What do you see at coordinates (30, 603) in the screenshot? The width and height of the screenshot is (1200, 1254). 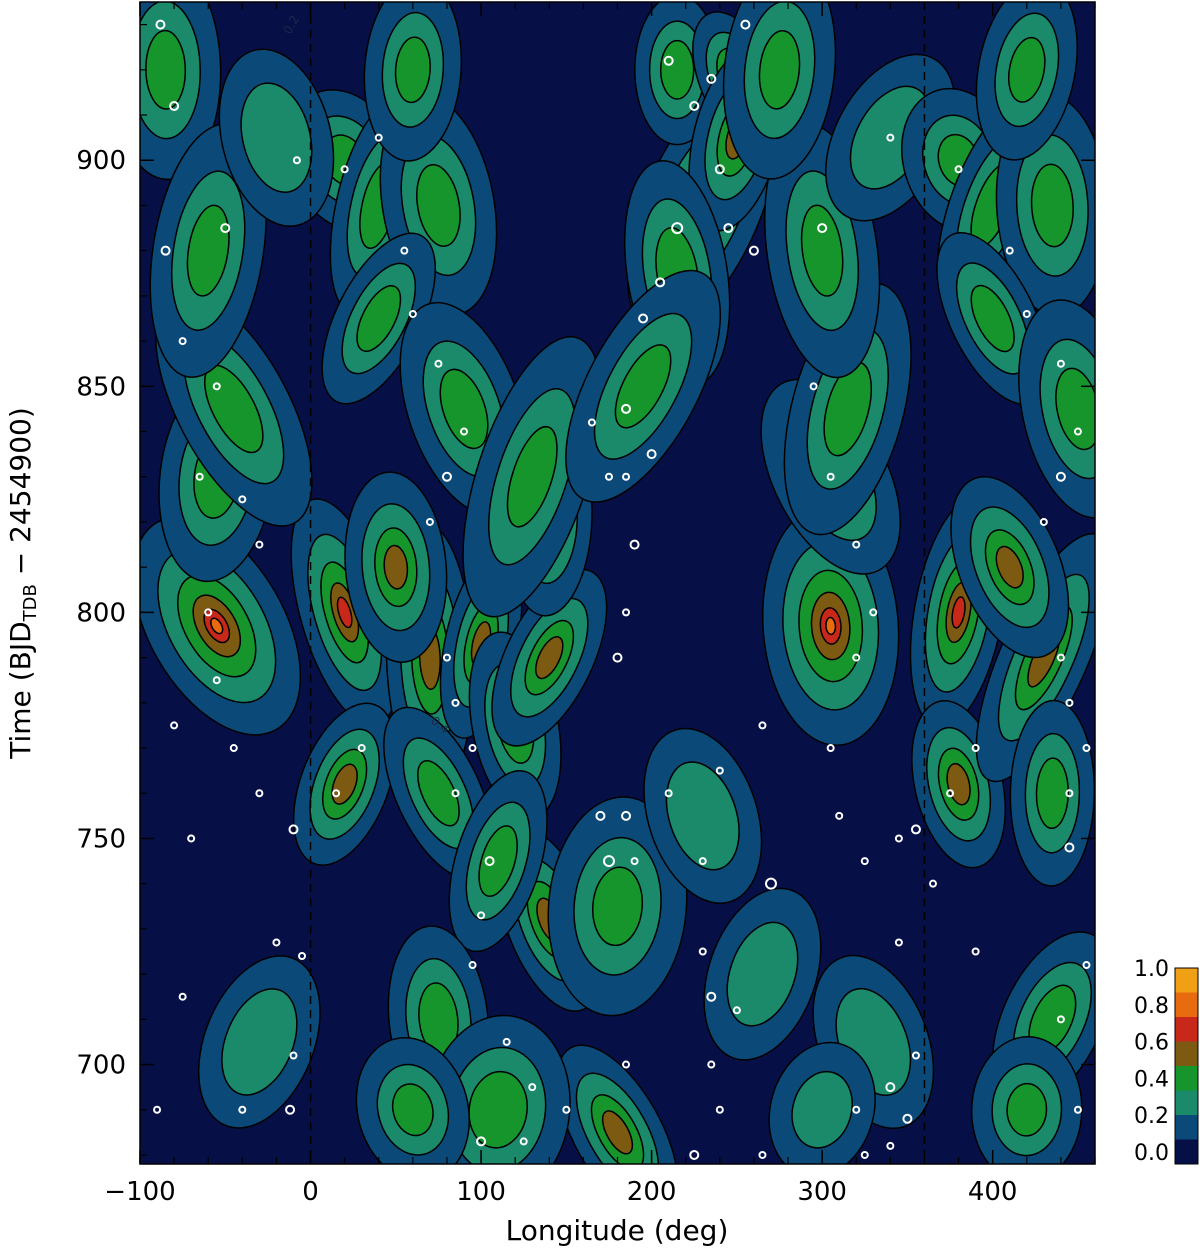 I see `y-axis-title-subscript: TDB` at bounding box center [30, 603].